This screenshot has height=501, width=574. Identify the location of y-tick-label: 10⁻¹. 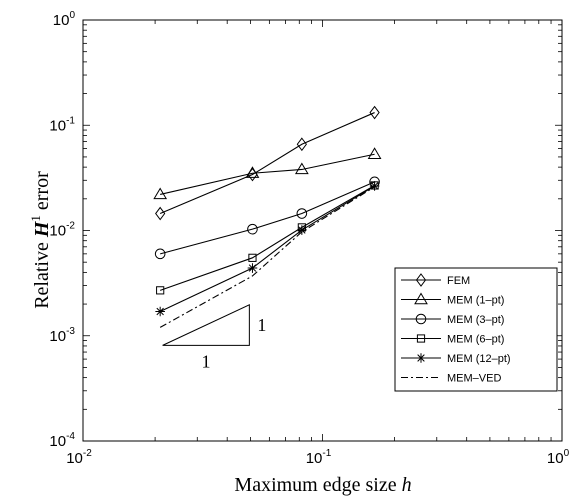
(62, 124).